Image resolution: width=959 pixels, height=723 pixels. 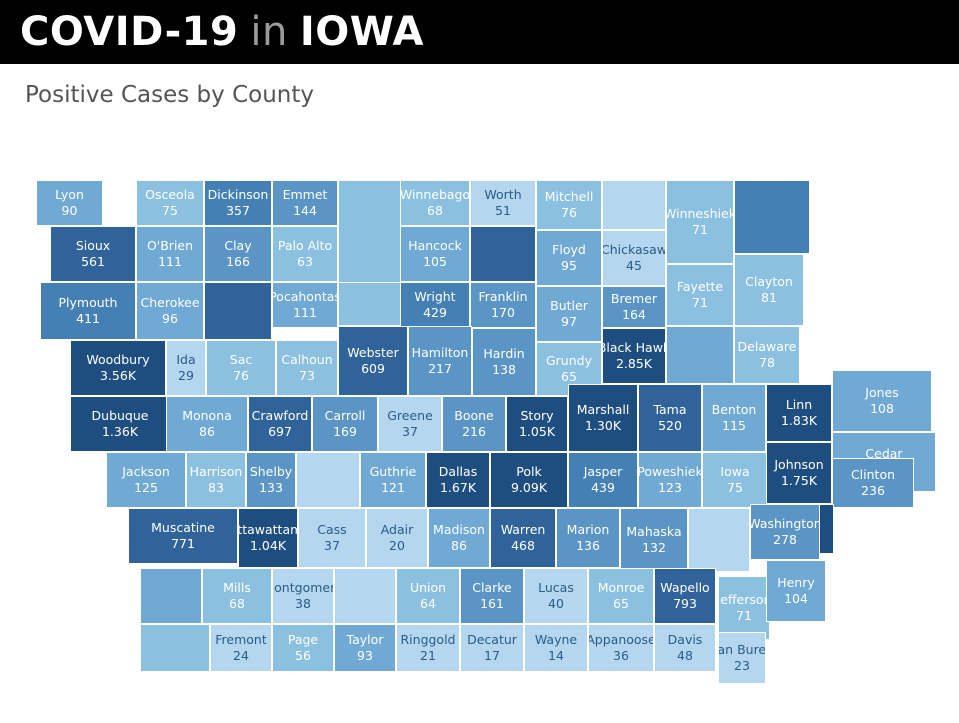 I want to click on county-clay: Clay 166, so click(x=238, y=254).